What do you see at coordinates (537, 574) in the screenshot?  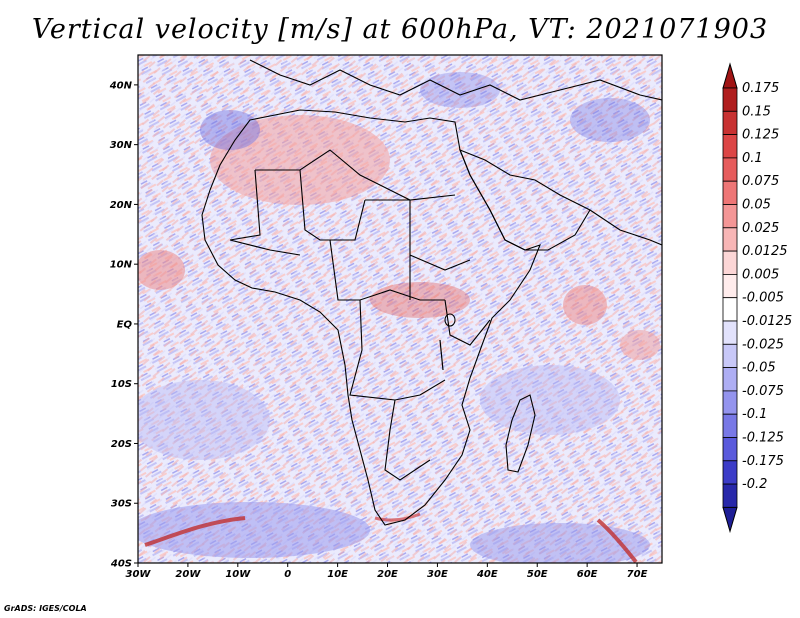 I see `lon-tick-label: 50E` at bounding box center [537, 574].